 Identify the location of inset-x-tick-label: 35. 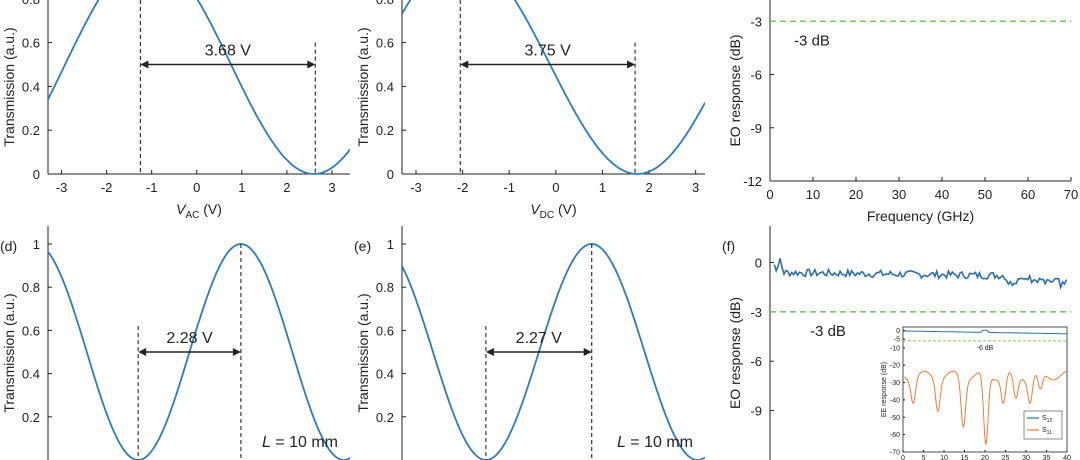
(1047, 457).